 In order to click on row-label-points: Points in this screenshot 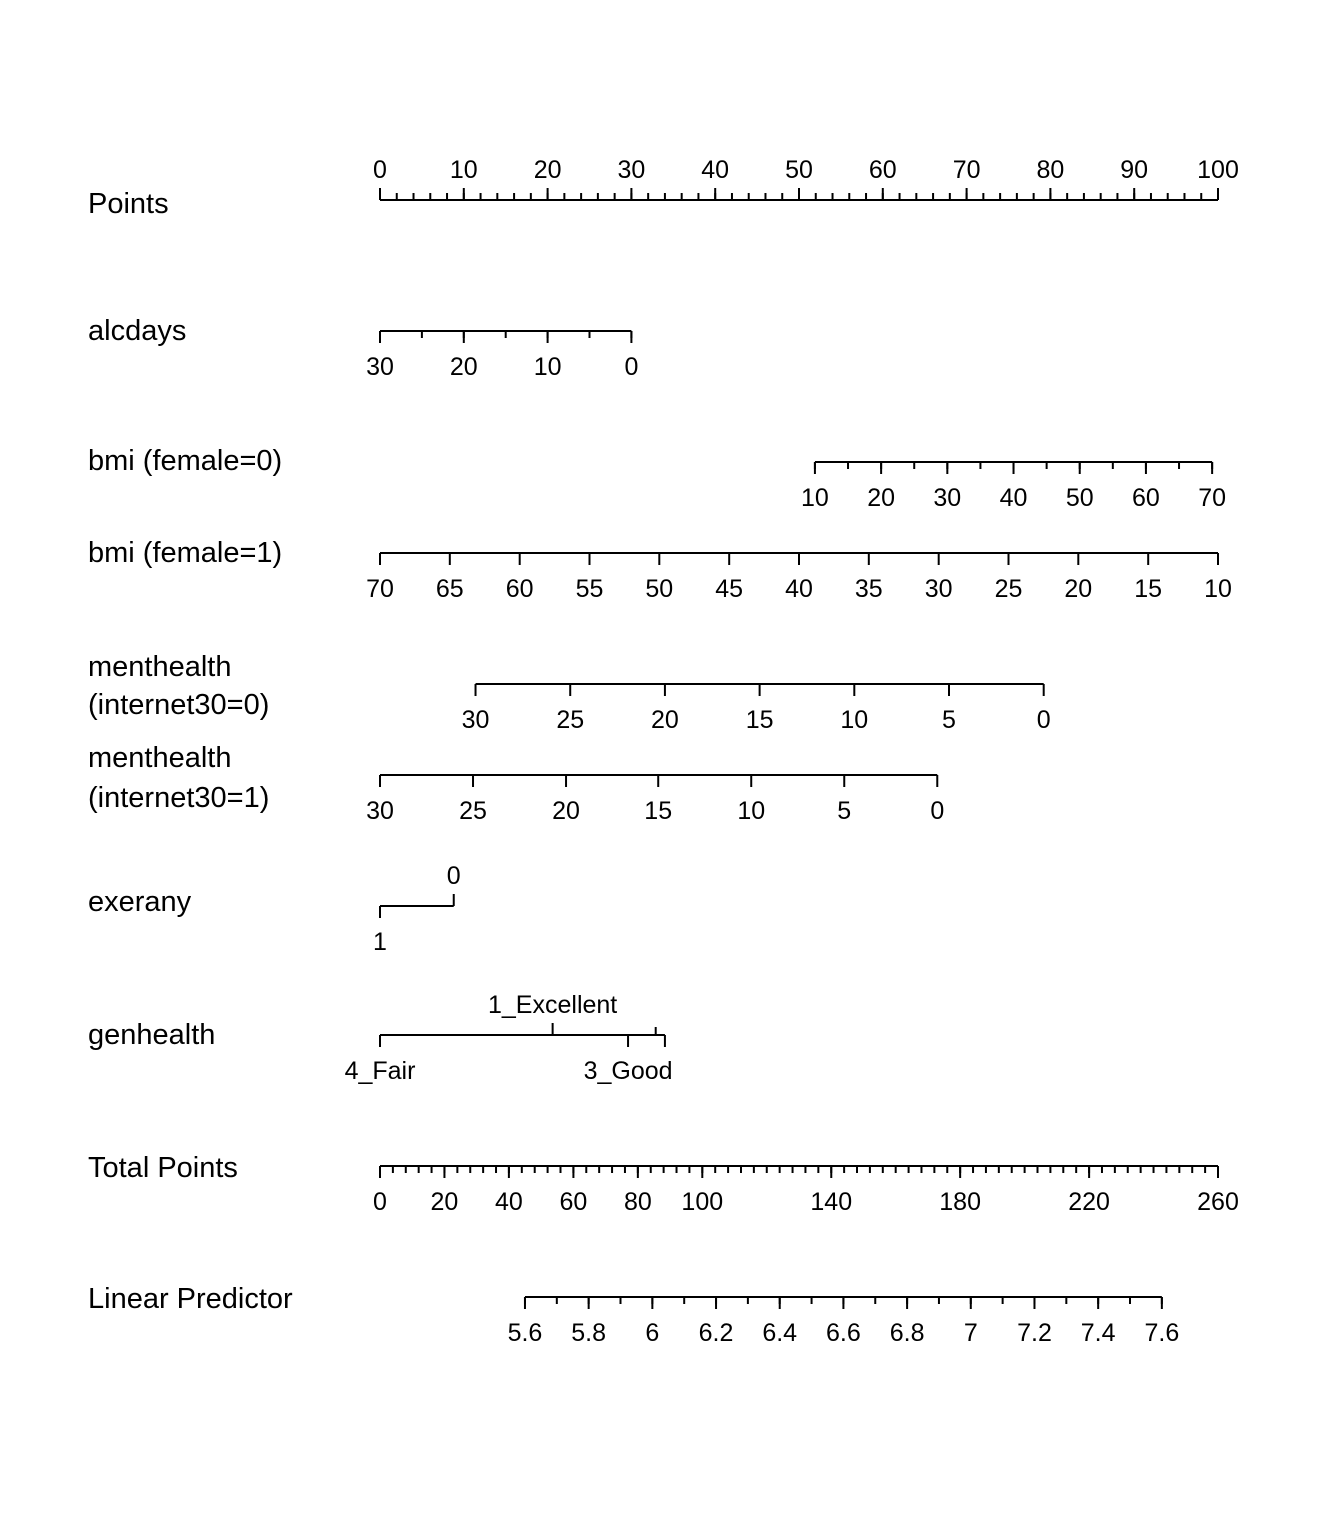, I will do `click(128, 204)`.